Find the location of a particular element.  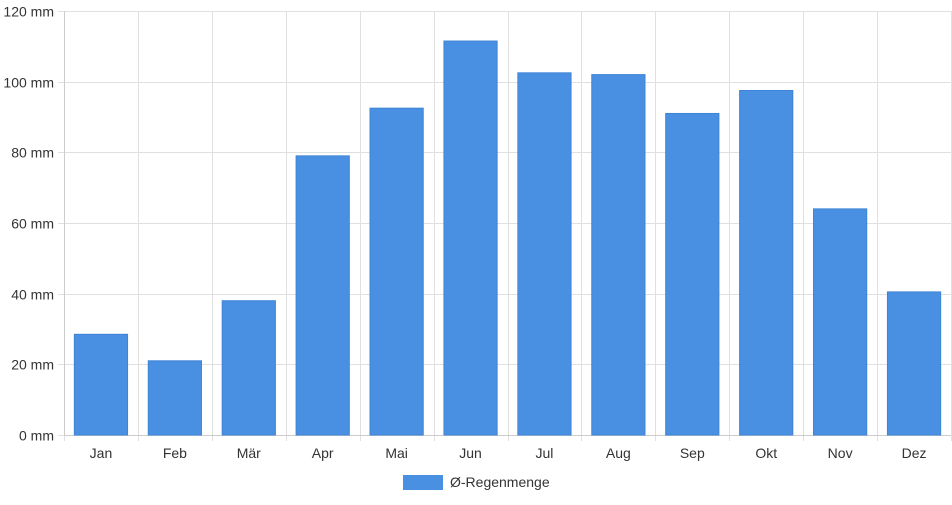

legend: Ø-Regenmenge is located at coordinates (476, 482).